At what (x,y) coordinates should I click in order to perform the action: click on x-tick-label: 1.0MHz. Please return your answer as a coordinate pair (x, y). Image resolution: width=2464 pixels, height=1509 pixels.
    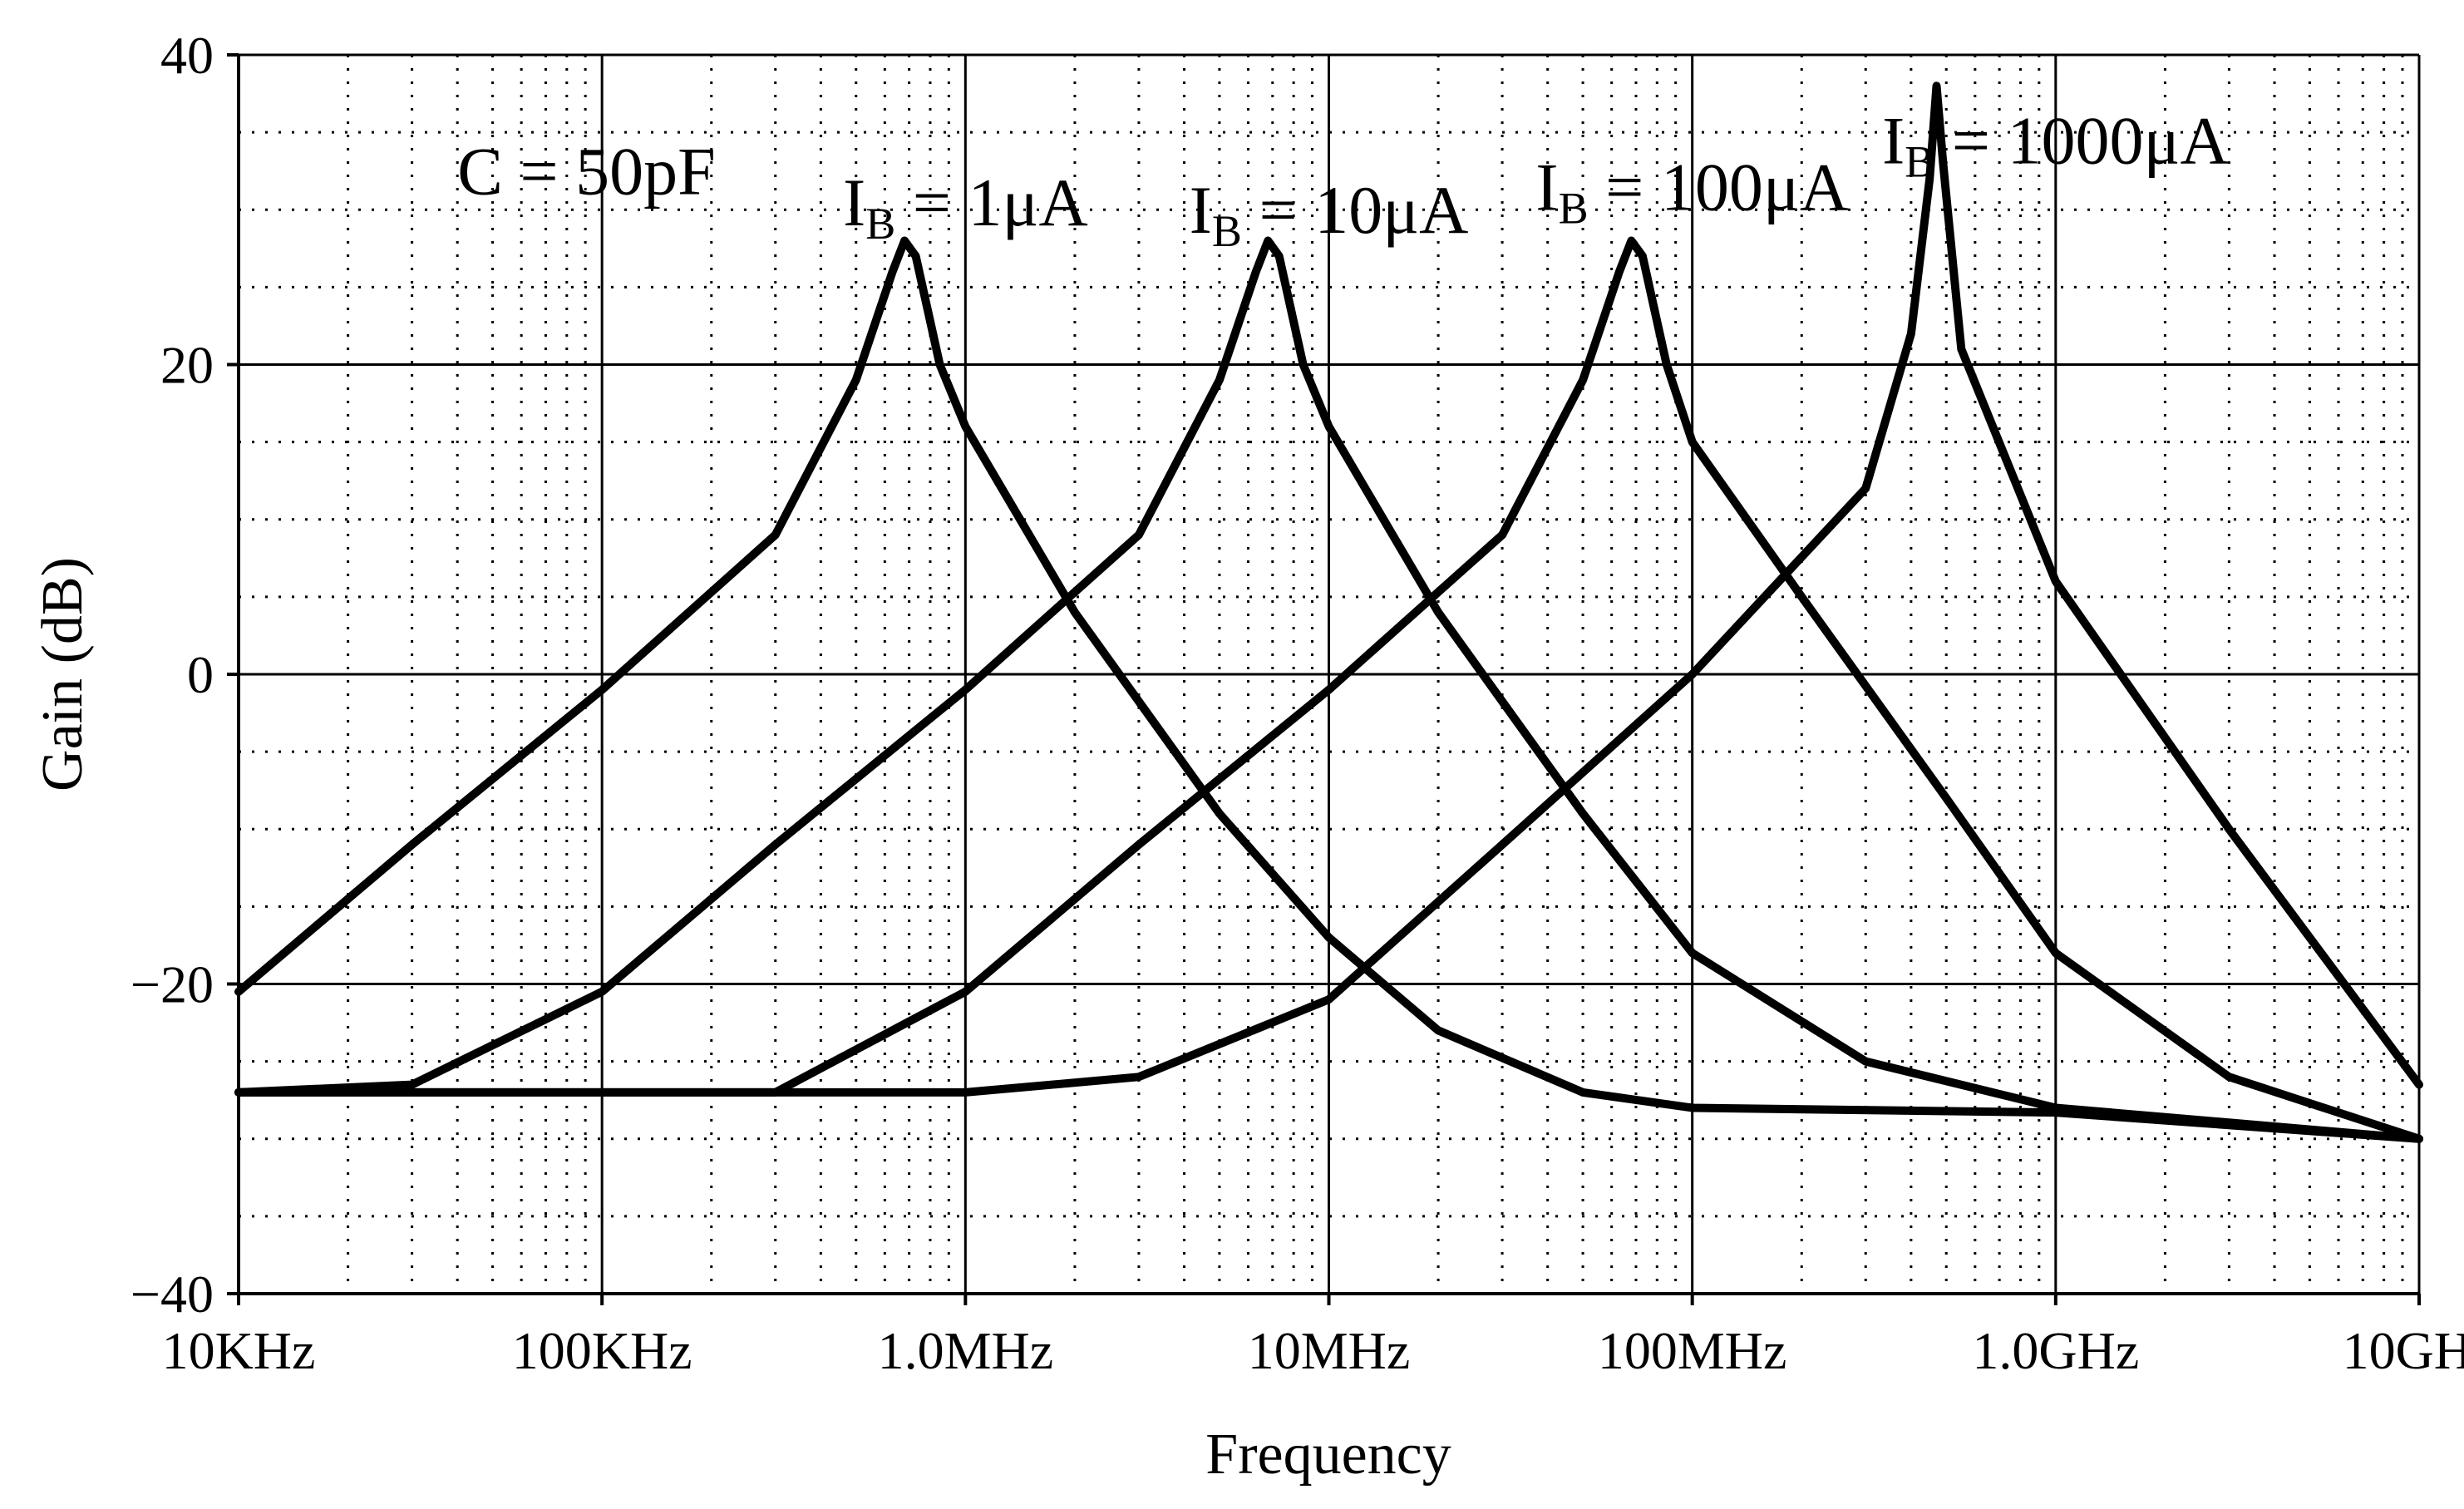
    Looking at the image, I should click on (966, 1350).